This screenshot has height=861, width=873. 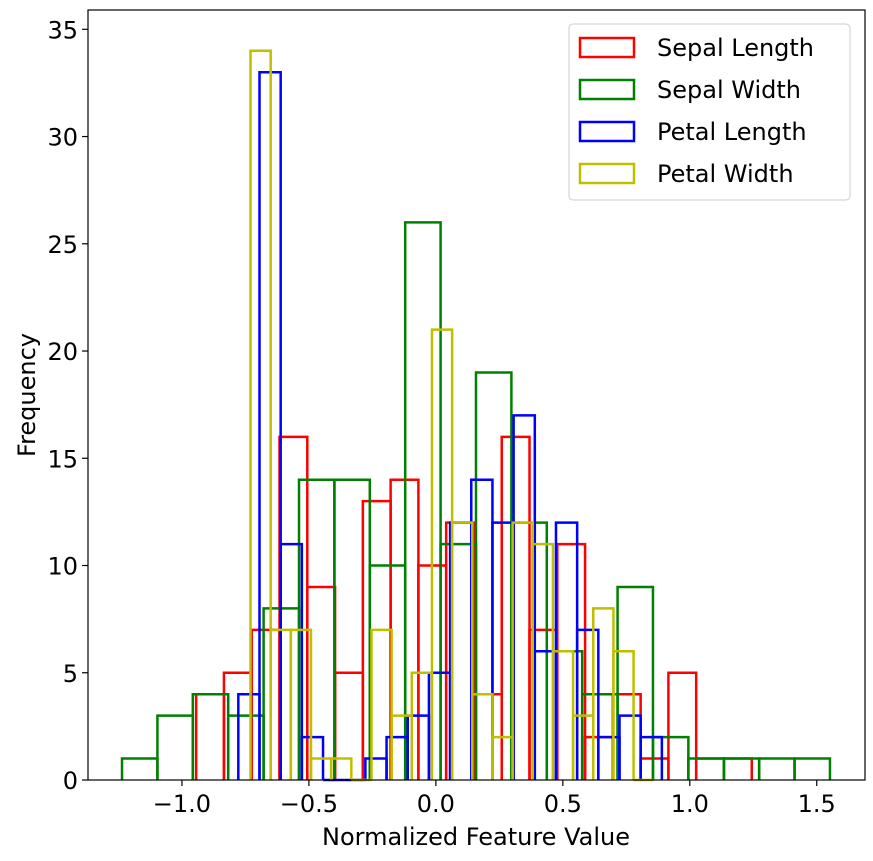 I want to click on x-tick-label: 1.5, so click(x=817, y=804).